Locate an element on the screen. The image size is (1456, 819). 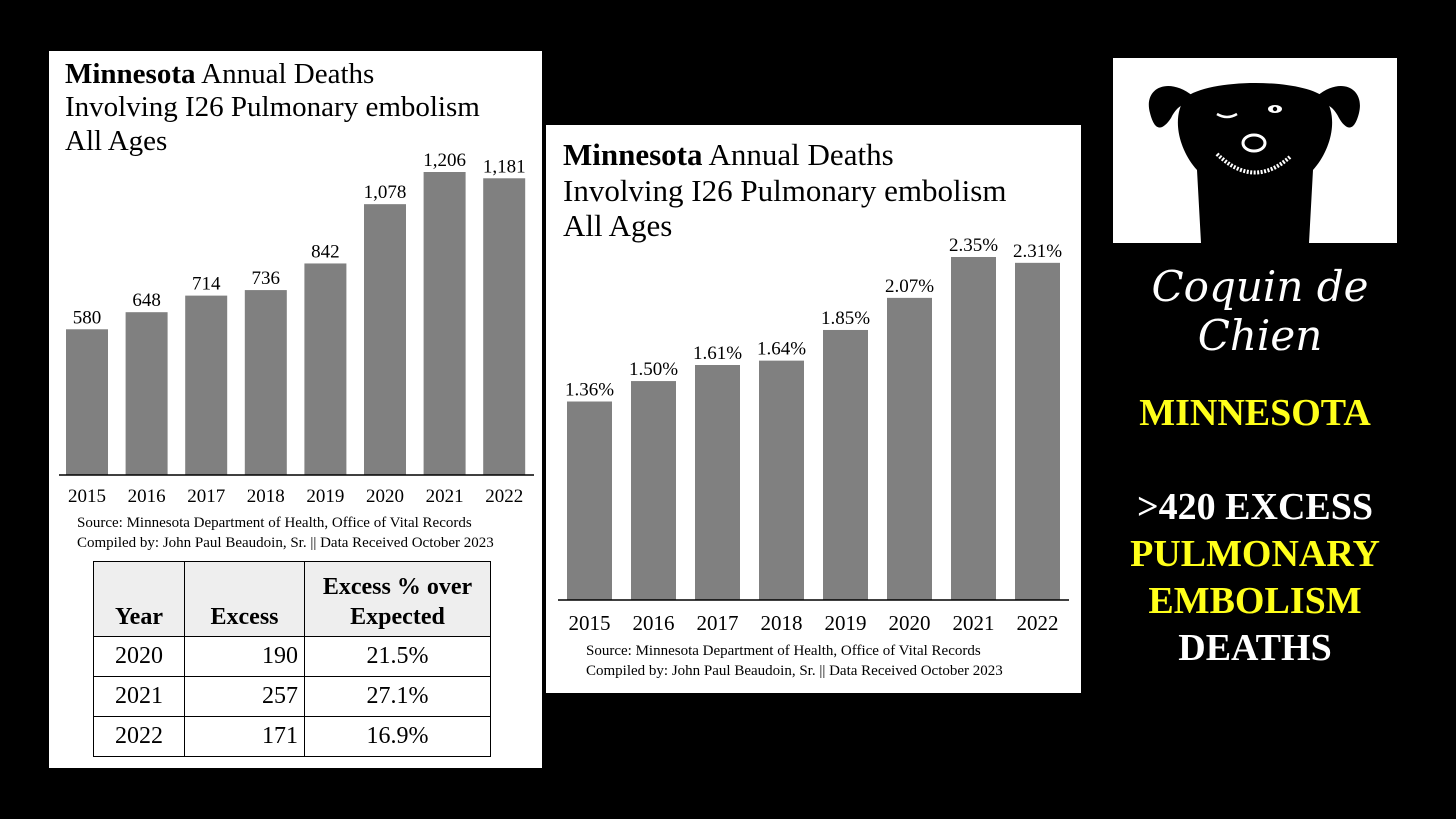
cell-excess: 257 is located at coordinates (244, 696).